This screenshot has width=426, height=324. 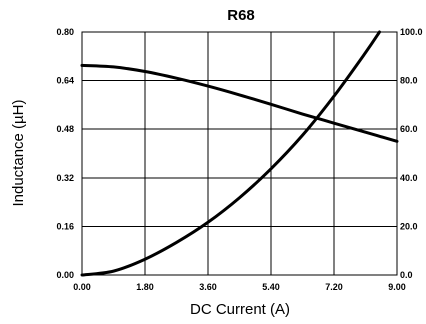 I want to click on x-tick-label: 1.80, so click(x=145, y=287).